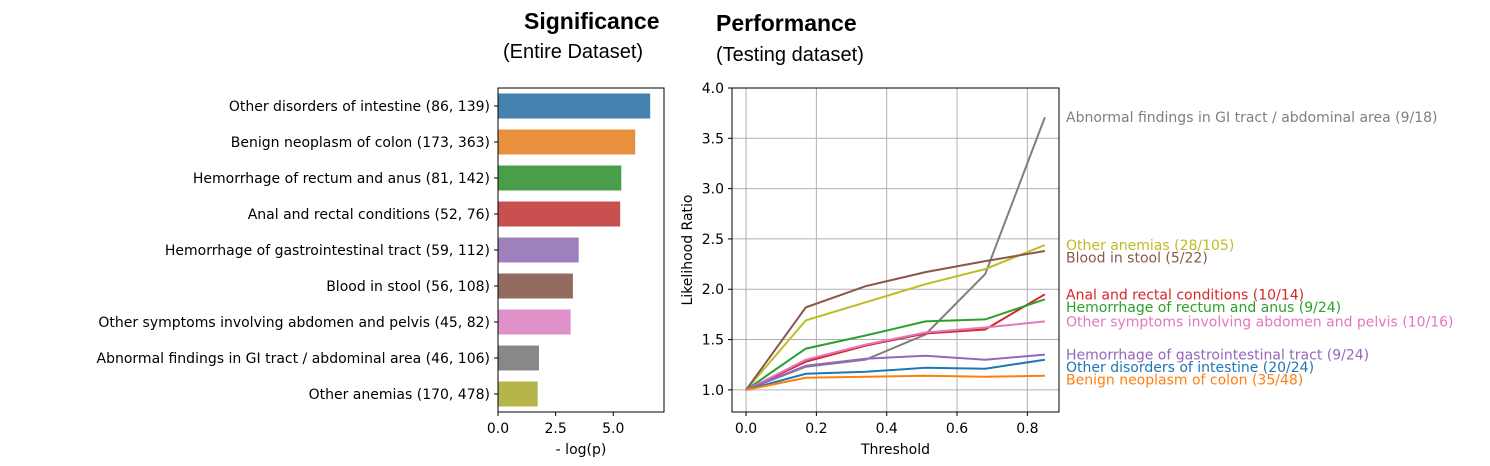 The width and height of the screenshot is (1490, 466). I want to click on x-axis-label: Threshold, so click(895, 450).